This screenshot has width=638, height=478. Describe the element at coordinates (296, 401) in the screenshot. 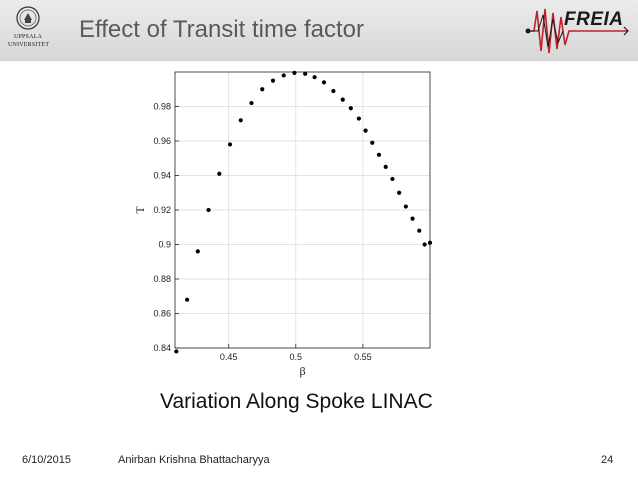

I see `chart-caption: Variation Along Spoke LINAC` at that location.